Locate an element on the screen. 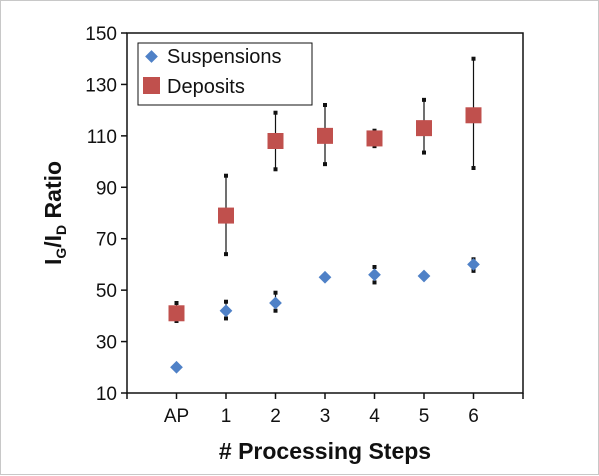 The width and height of the screenshot is (599, 476). x-tick-label: 4 is located at coordinates (374, 416).